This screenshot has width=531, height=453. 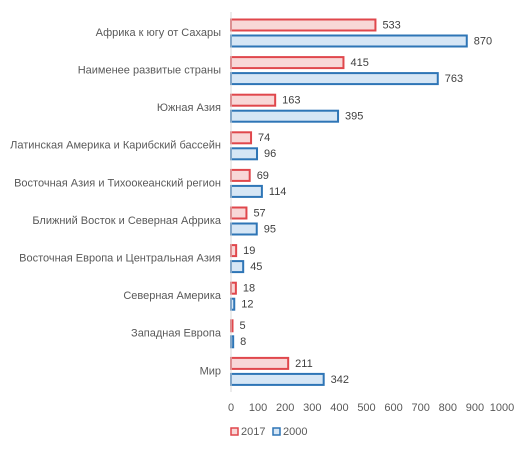 What do you see at coordinates (475, 408) in the screenshot?
I see `x-tick-label: 900` at bounding box center [475, 408].